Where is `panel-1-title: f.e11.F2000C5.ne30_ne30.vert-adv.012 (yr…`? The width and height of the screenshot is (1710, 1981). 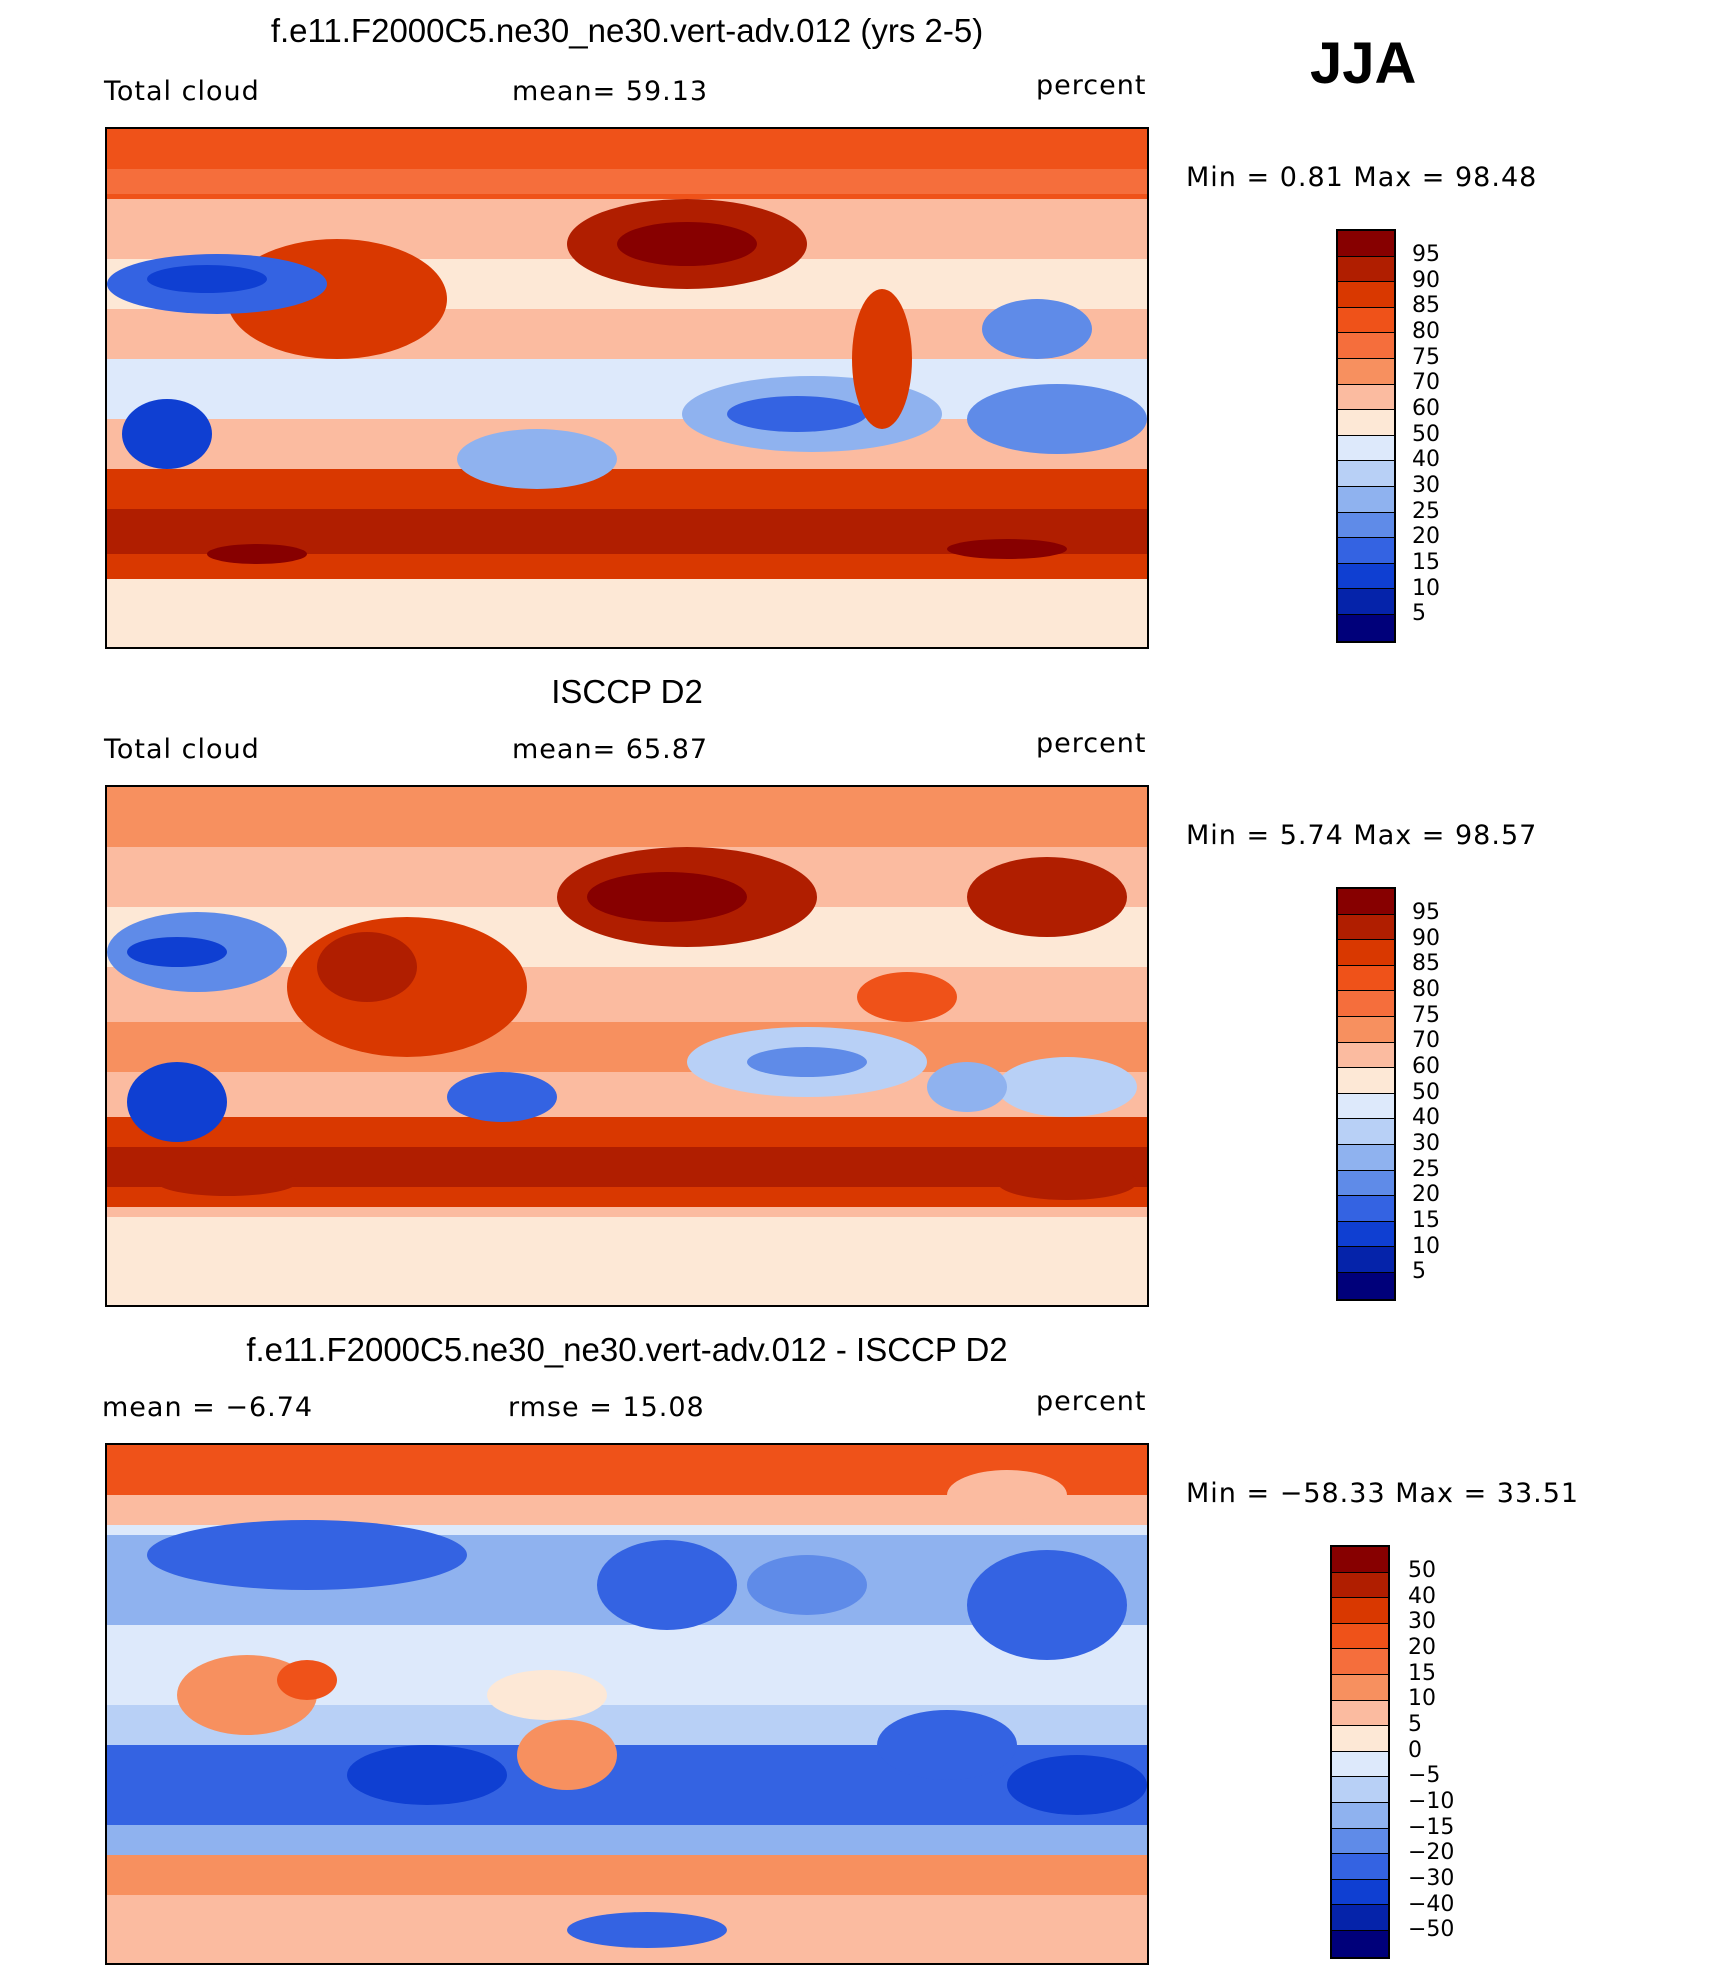 panel-1-title: f.e11.F2000C5.ne30_ne30.vert-adv.012 (yr… is located at coordinates (627, 30).